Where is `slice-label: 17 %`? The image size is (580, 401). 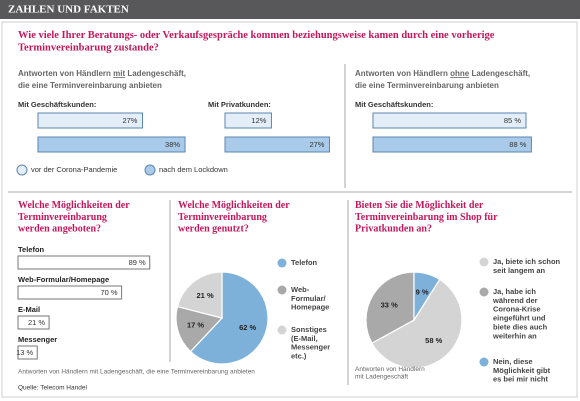
slice-label: 17 % is located at coordinates (195, 325).